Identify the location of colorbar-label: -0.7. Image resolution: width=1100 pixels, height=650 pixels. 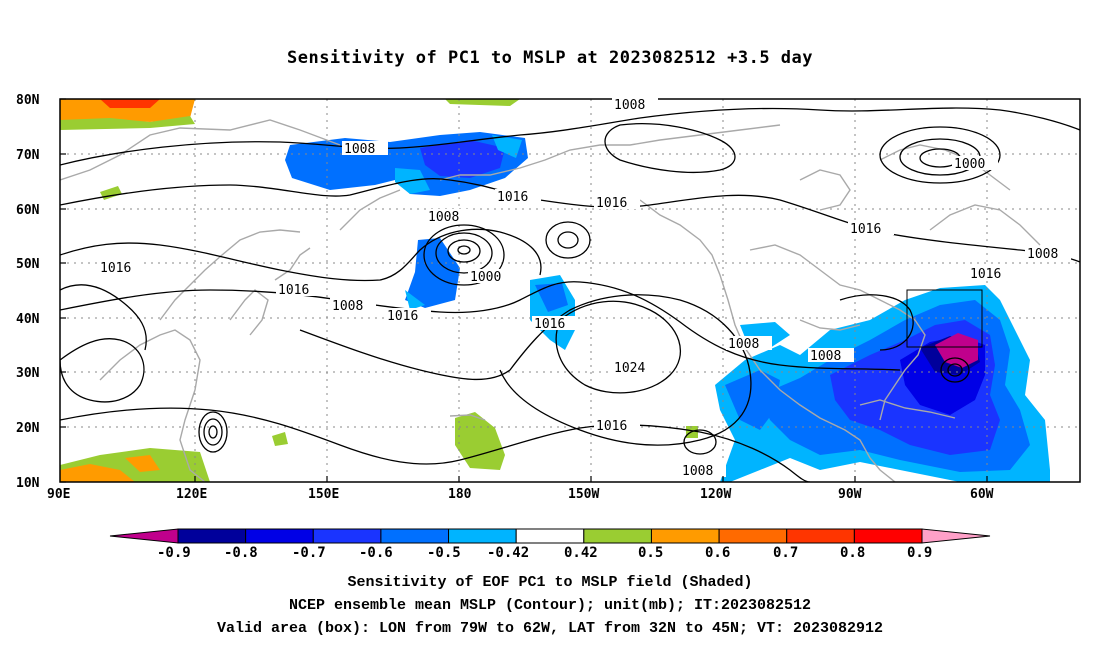
(309, 553).